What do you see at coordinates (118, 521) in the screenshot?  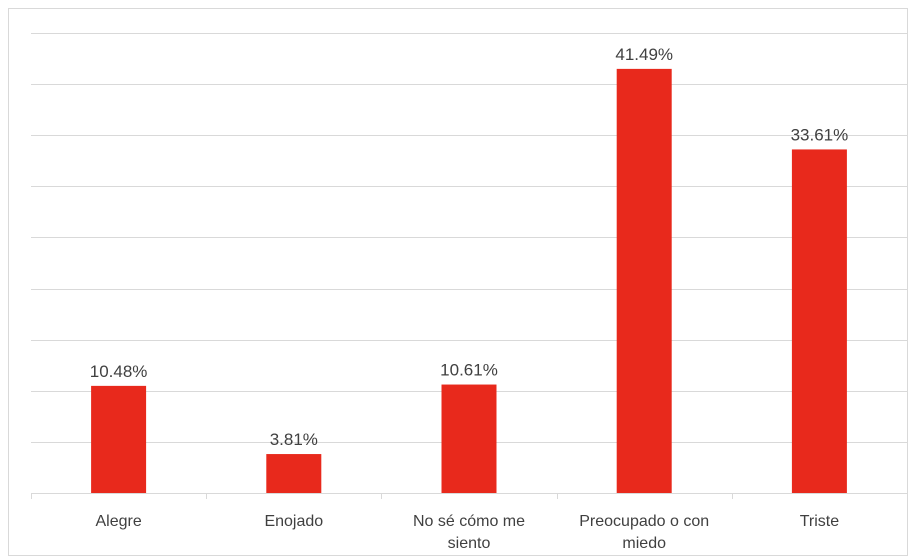 I see `category-label: Alegre` at bounding box center [118, 521].